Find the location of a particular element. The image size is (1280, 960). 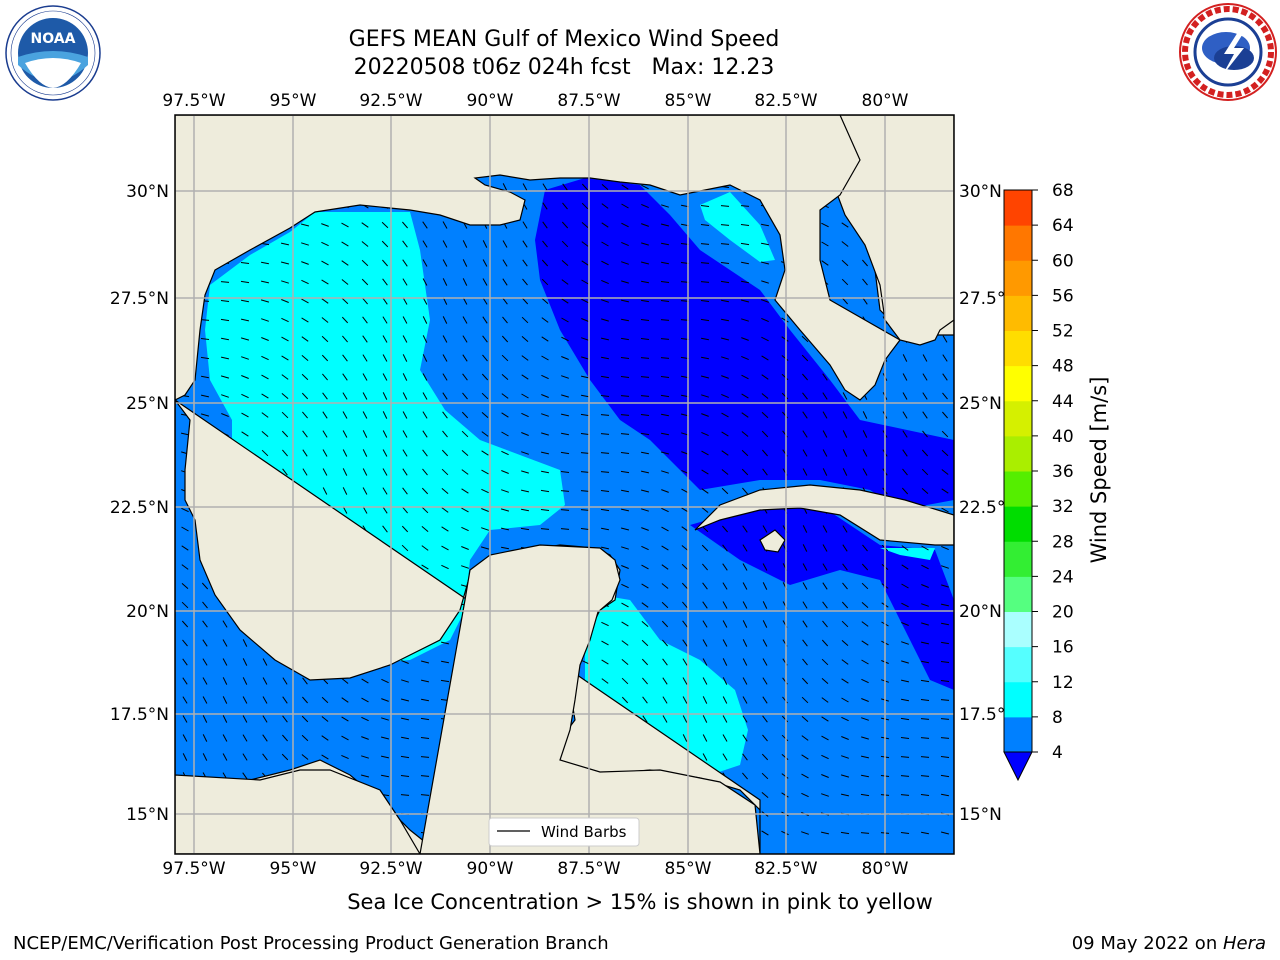

lon-tick-top: 90°W is located at coordinates (490, 101).